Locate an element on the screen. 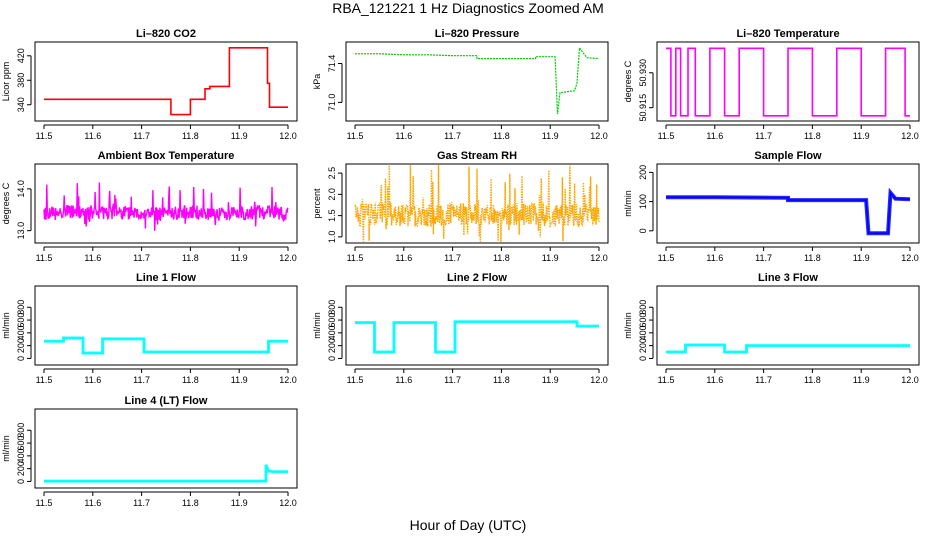  panel-title: Line 2 Flow is located at coordinates (477, 278).